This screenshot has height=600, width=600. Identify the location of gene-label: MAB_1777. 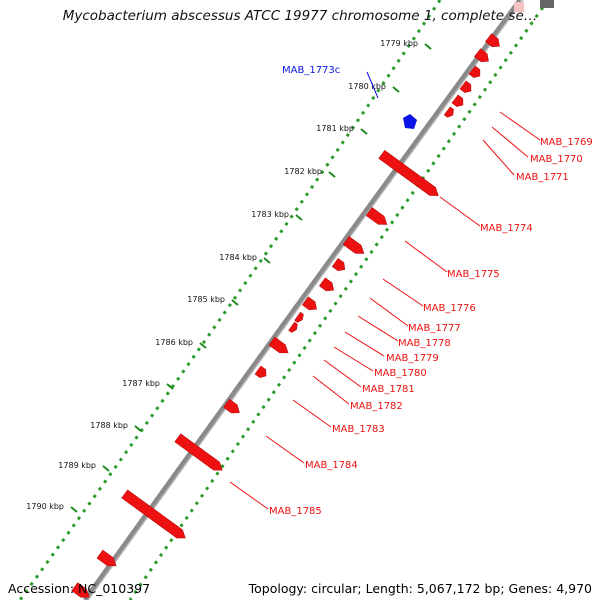
(434, 328).